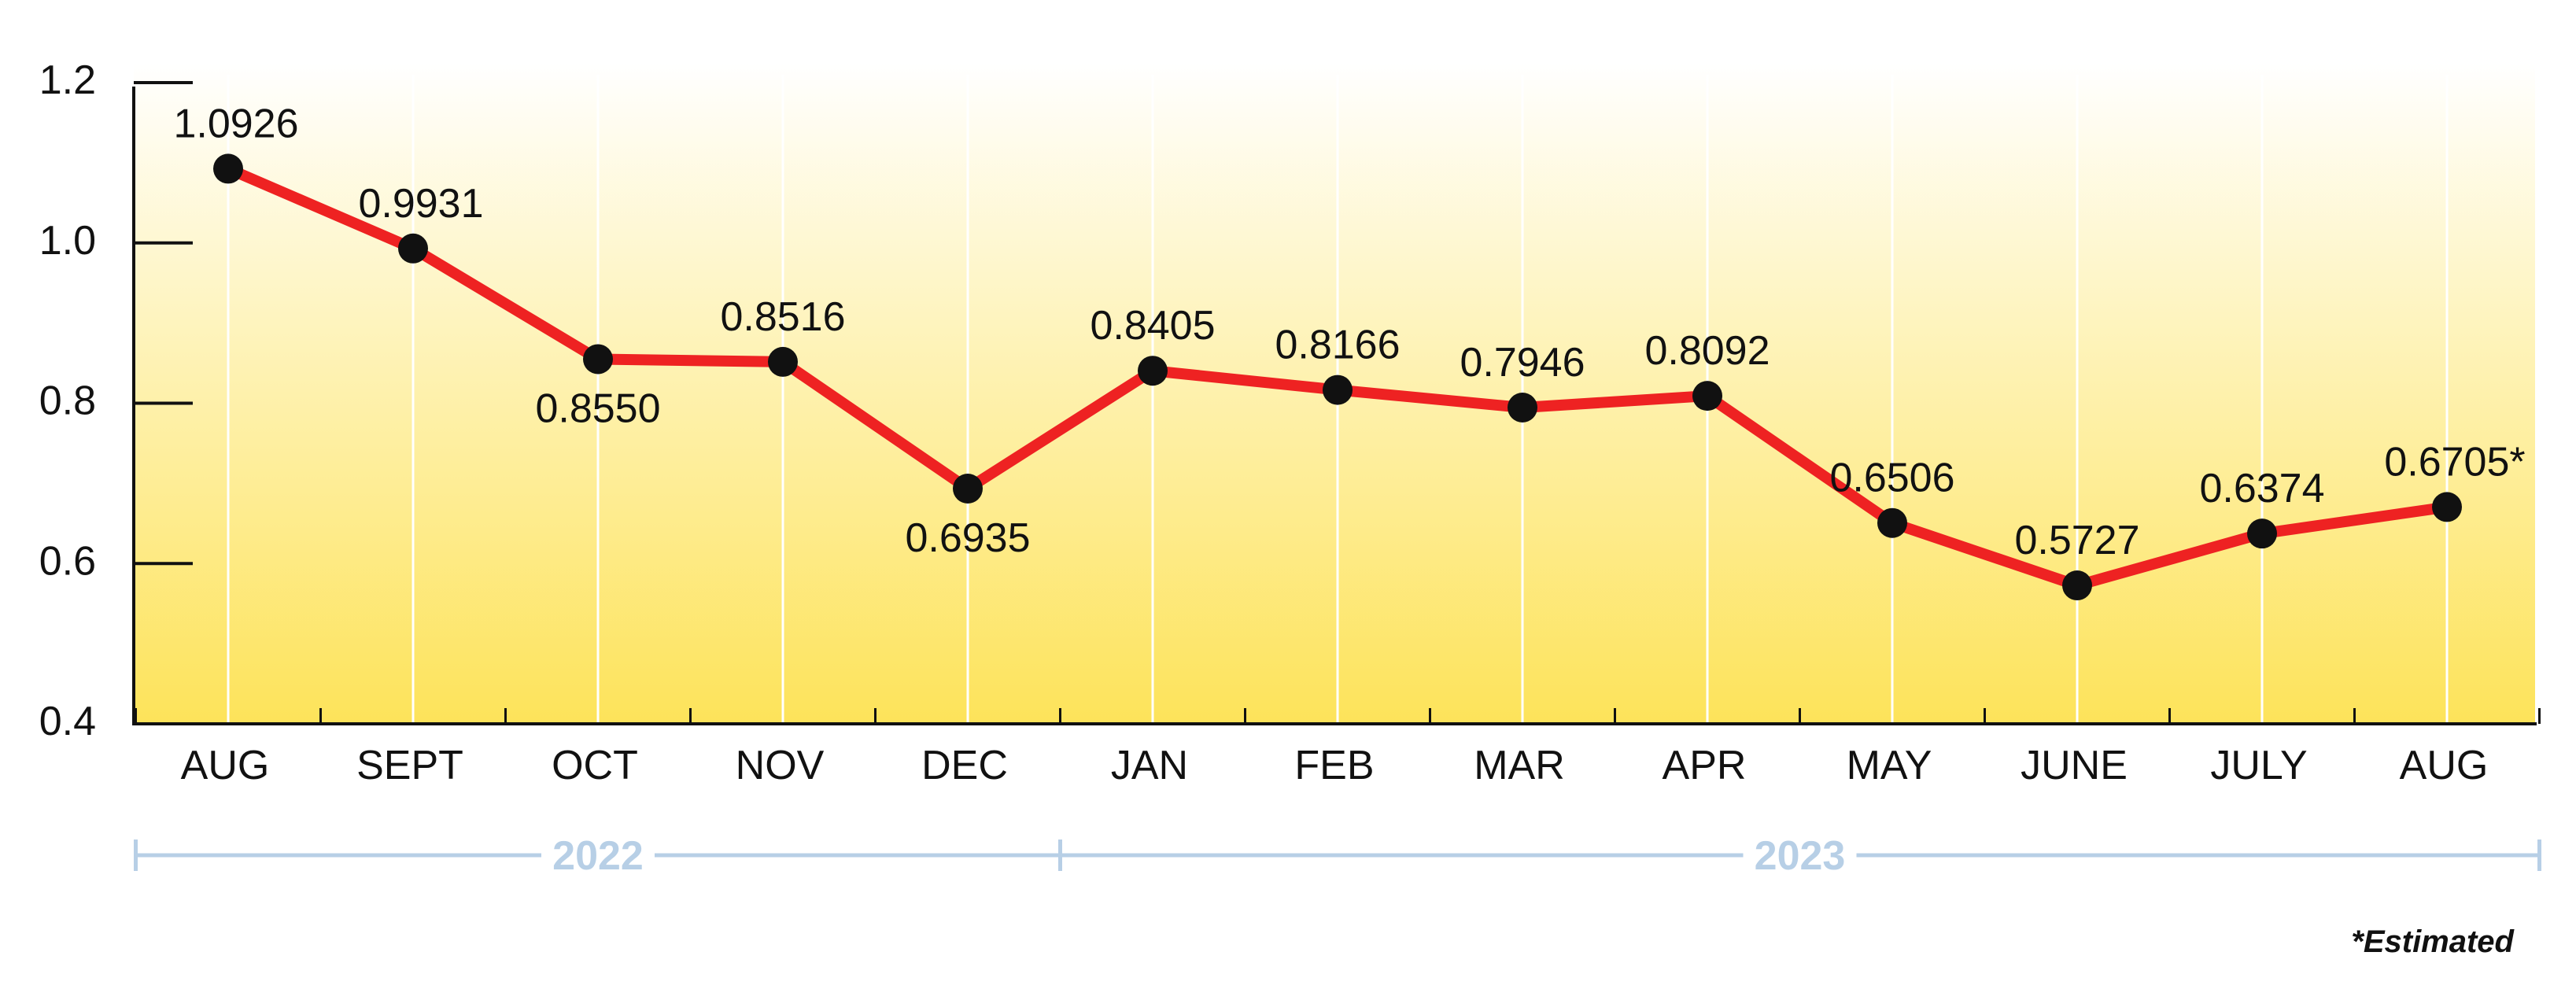  What do you see at coordinates (1891, 478) in the screenshot?
I see `data-label: 0.6506` at bounding box center [1891, 478].